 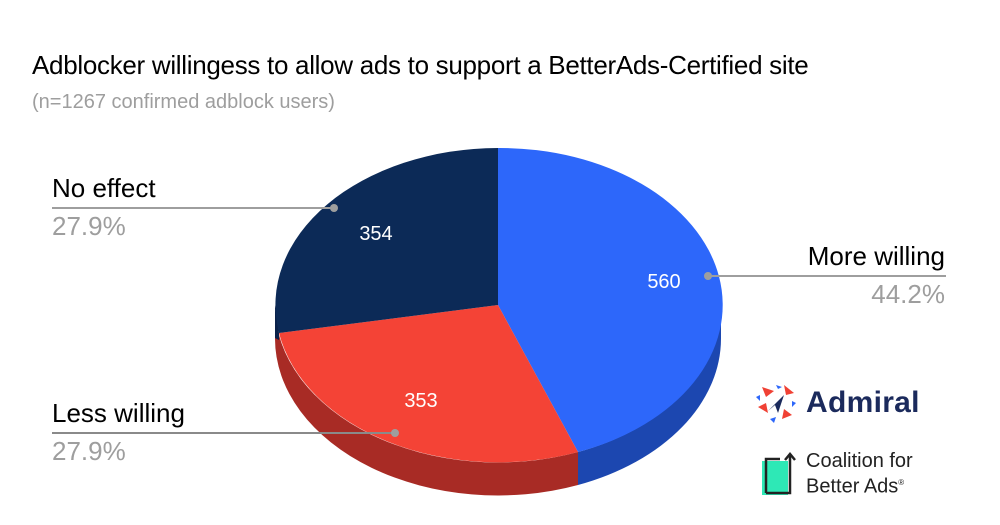 I want to click on leader-dot-no-effect, so click(x=334, y=208).